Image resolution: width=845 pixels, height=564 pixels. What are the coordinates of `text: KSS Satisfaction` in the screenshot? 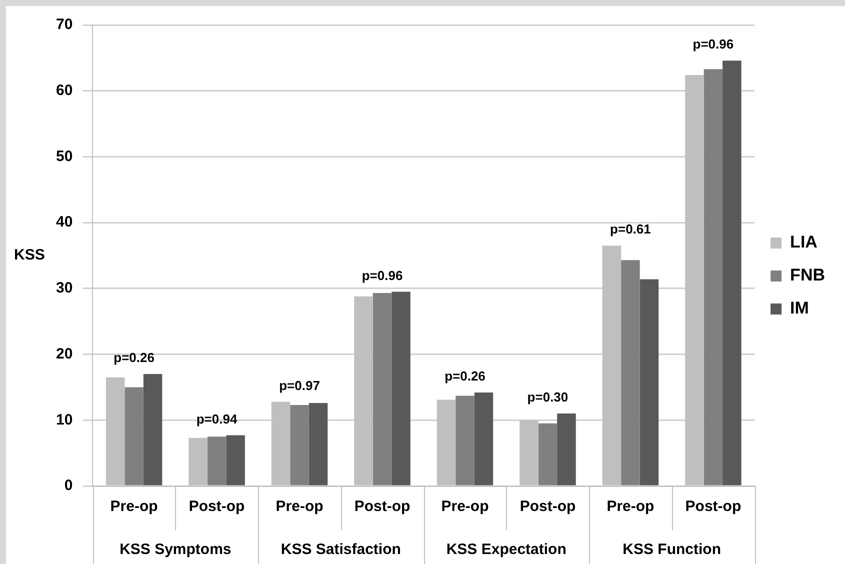 It's located at (340, 549).